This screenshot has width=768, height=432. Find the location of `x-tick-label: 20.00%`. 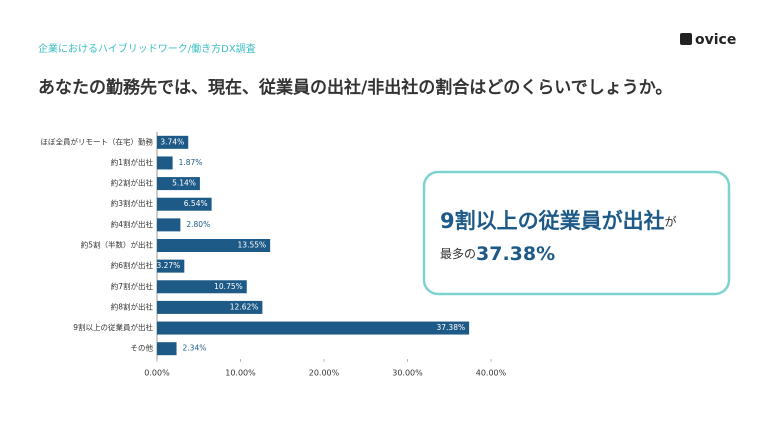

x-tick-label: 20.00% is located at coordinates (324, 373).